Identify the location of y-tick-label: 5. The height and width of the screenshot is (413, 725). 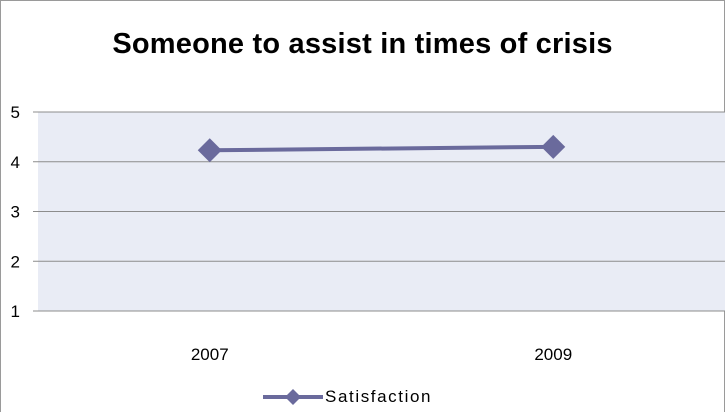
(15, 112).